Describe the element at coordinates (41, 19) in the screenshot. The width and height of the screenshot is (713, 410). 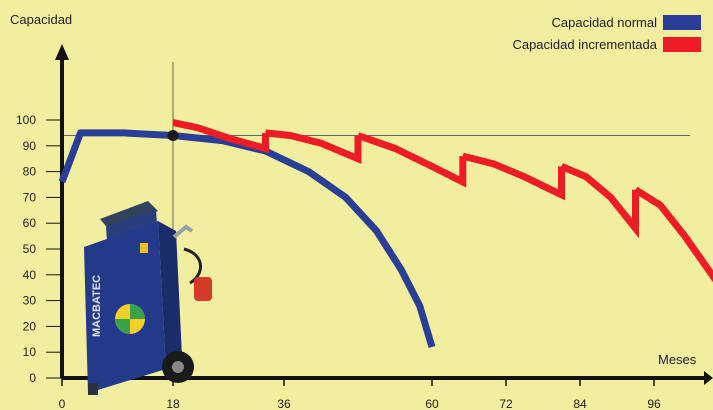
I see `y-axis-label: Capacidad` at that location.